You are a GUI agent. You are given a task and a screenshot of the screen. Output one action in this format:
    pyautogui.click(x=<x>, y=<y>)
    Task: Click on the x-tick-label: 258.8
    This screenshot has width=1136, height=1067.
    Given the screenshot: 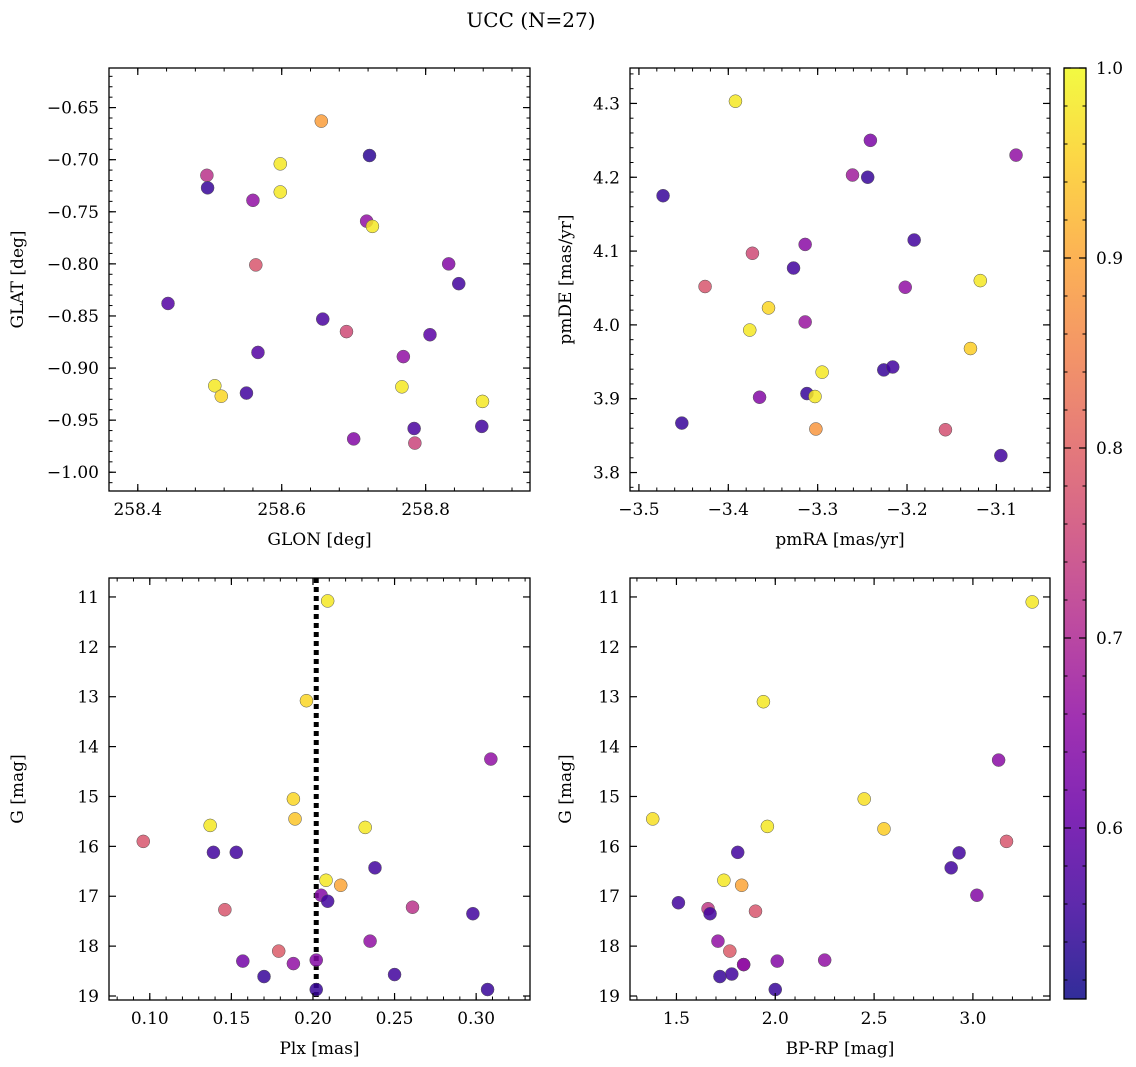 What is the action you would take?
    pyautogui.click(x=425, y=510)
    